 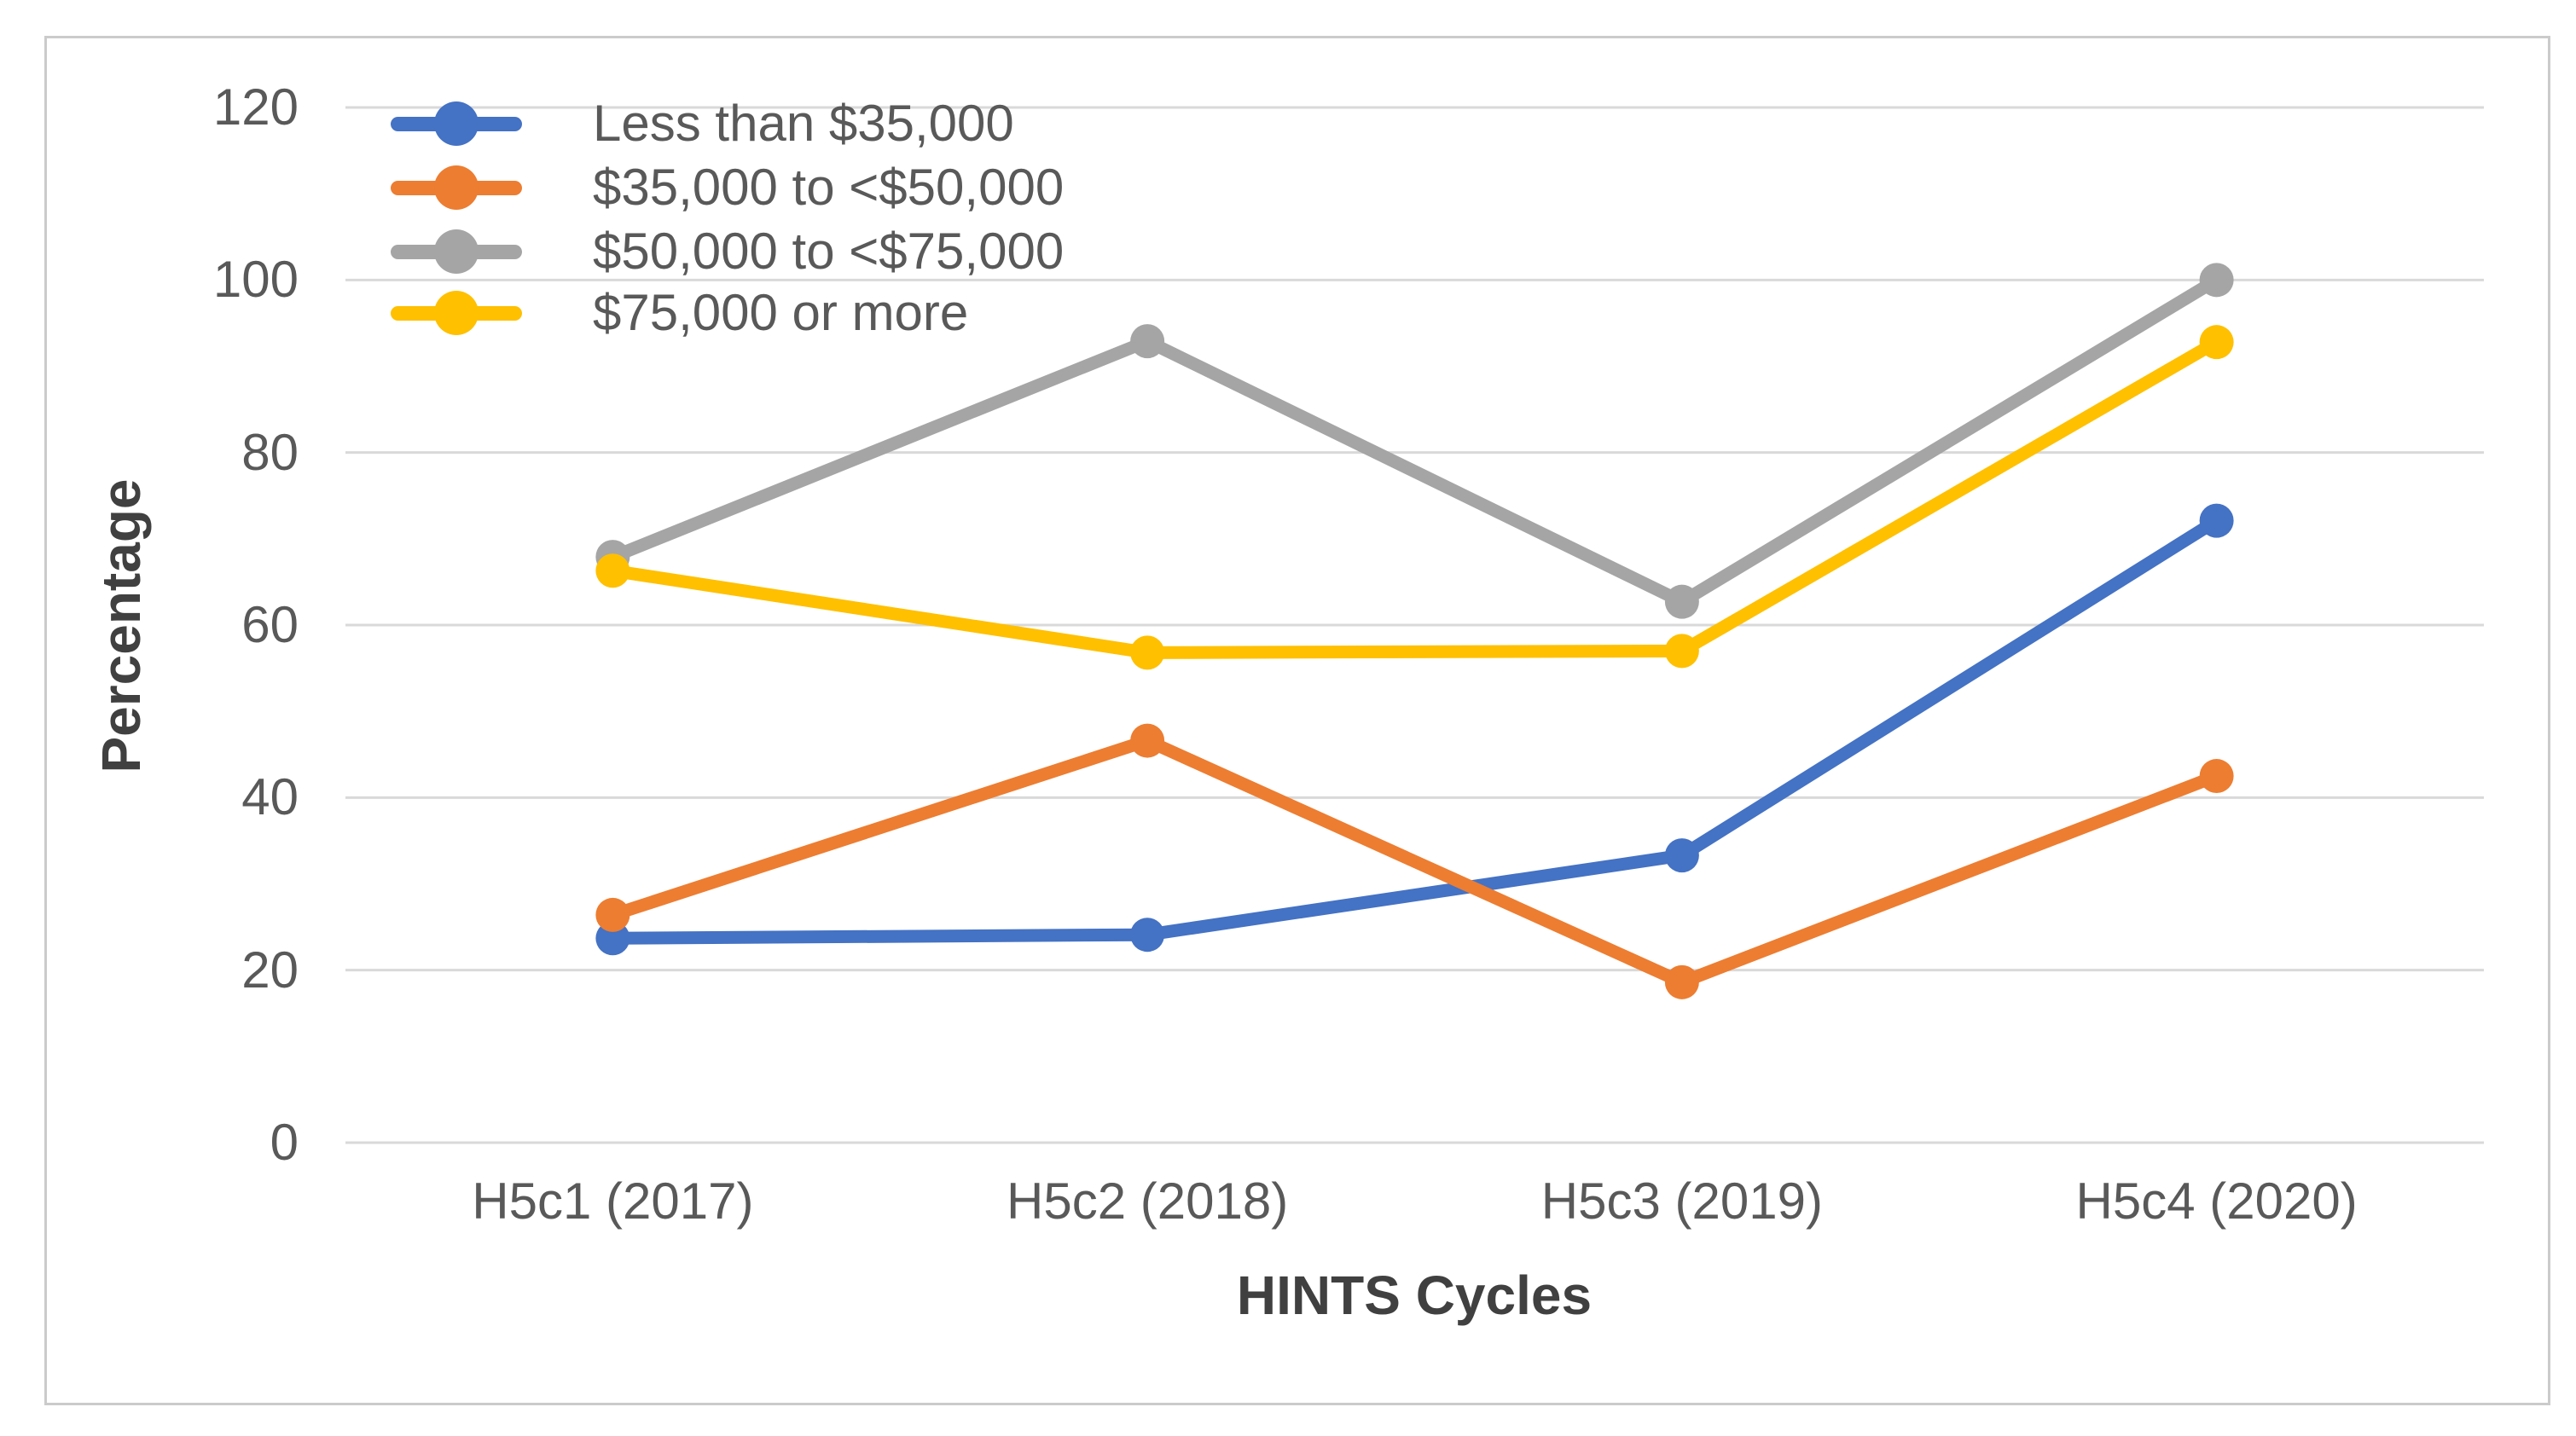 What do you see at coordinates (829, 187) in the screenshot?
I see `legend-label: $35,000 to <$50,000` at bounding box center [829, 187].